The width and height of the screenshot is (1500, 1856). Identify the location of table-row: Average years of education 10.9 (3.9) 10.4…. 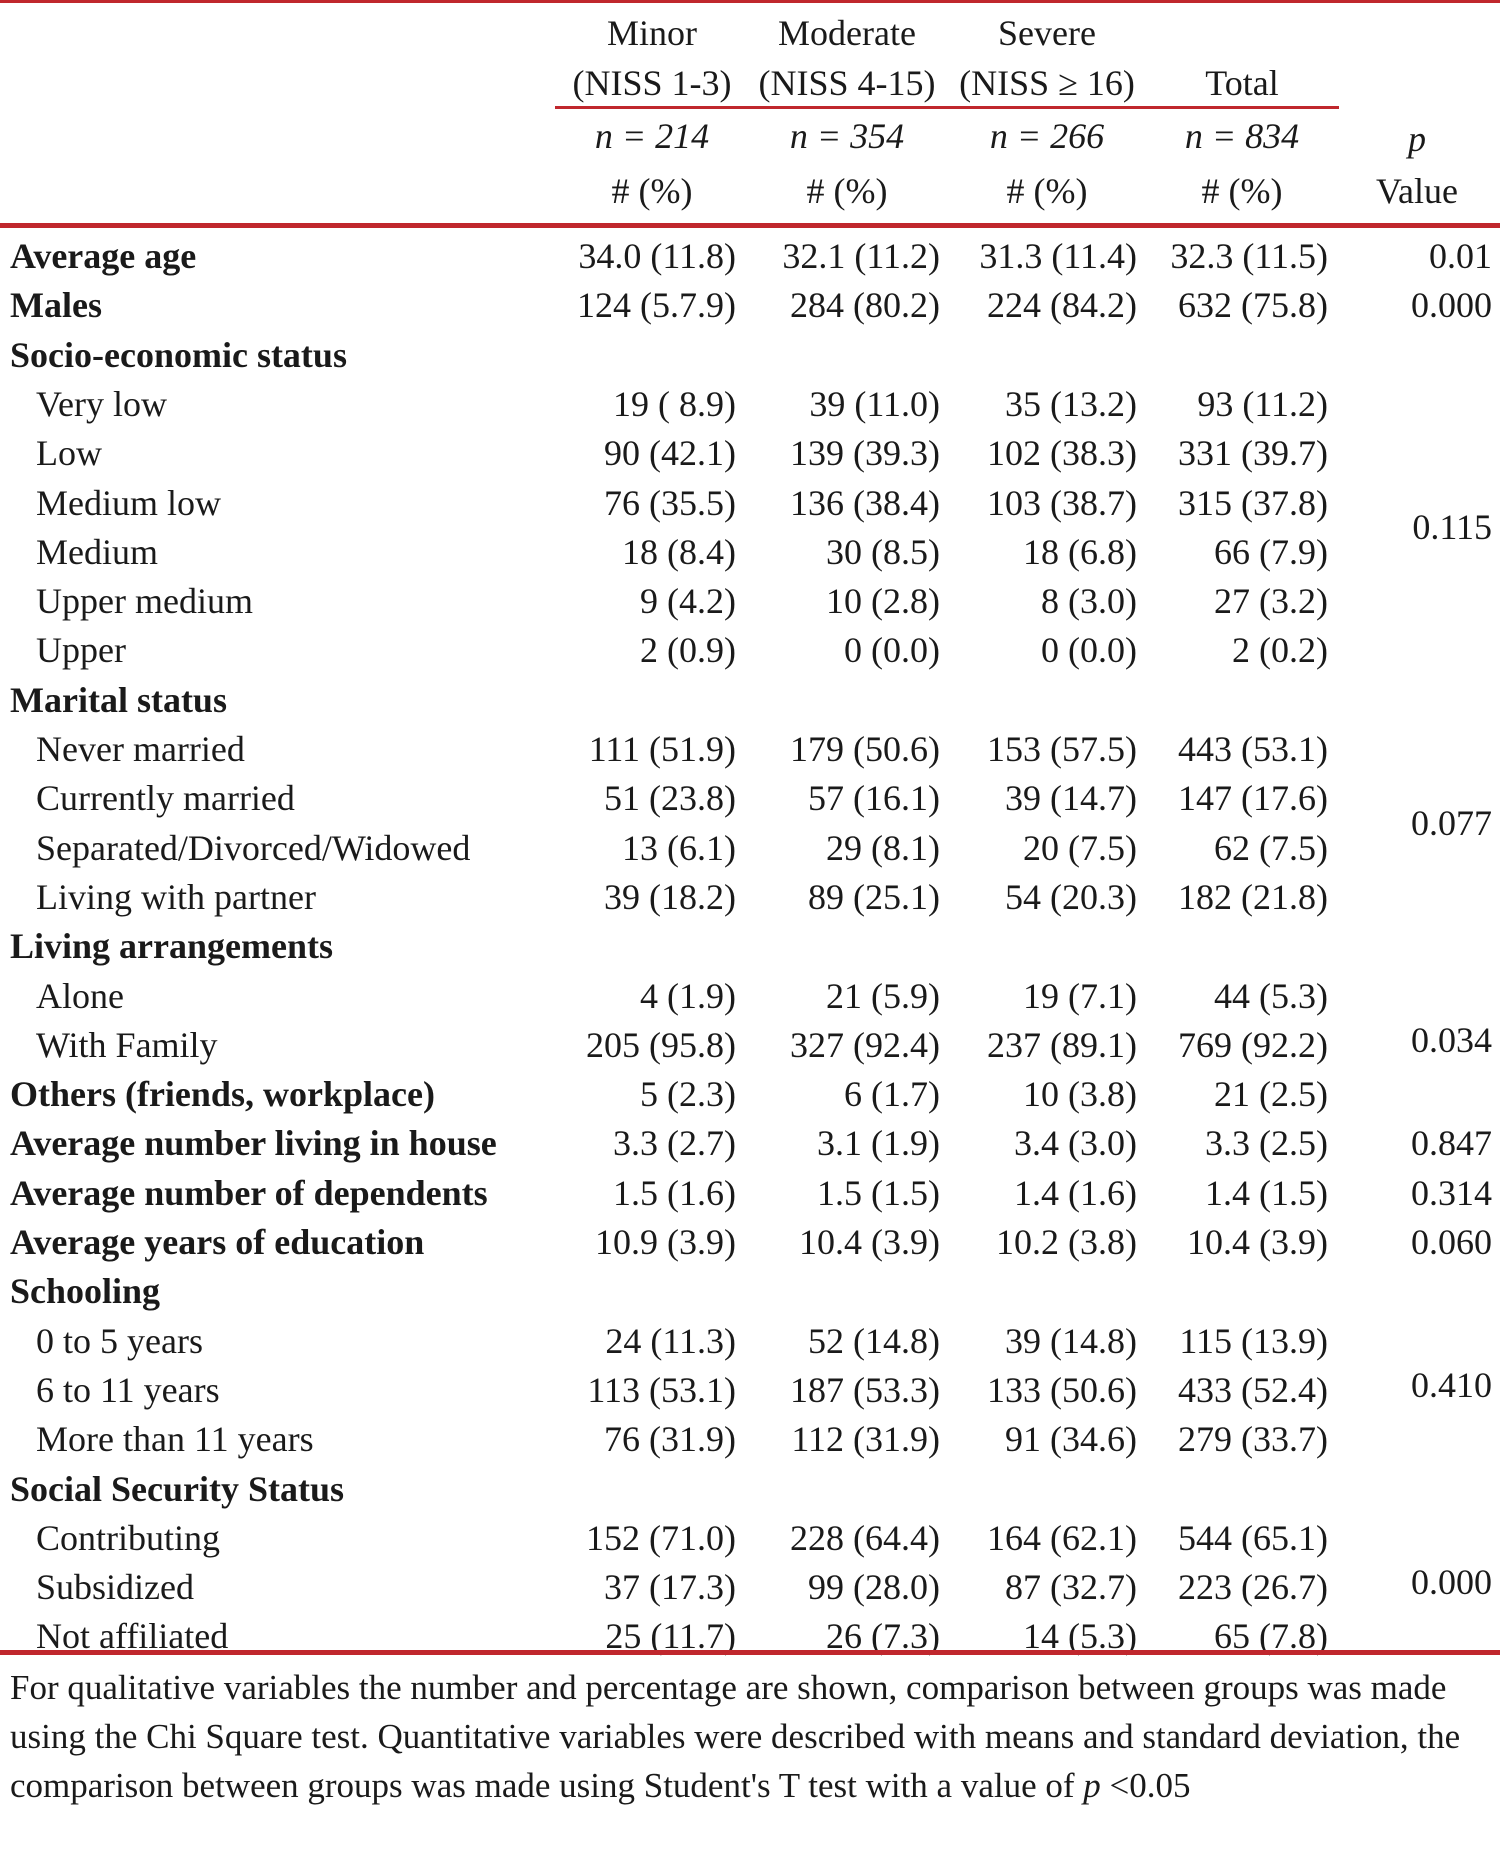
(750, 1242).